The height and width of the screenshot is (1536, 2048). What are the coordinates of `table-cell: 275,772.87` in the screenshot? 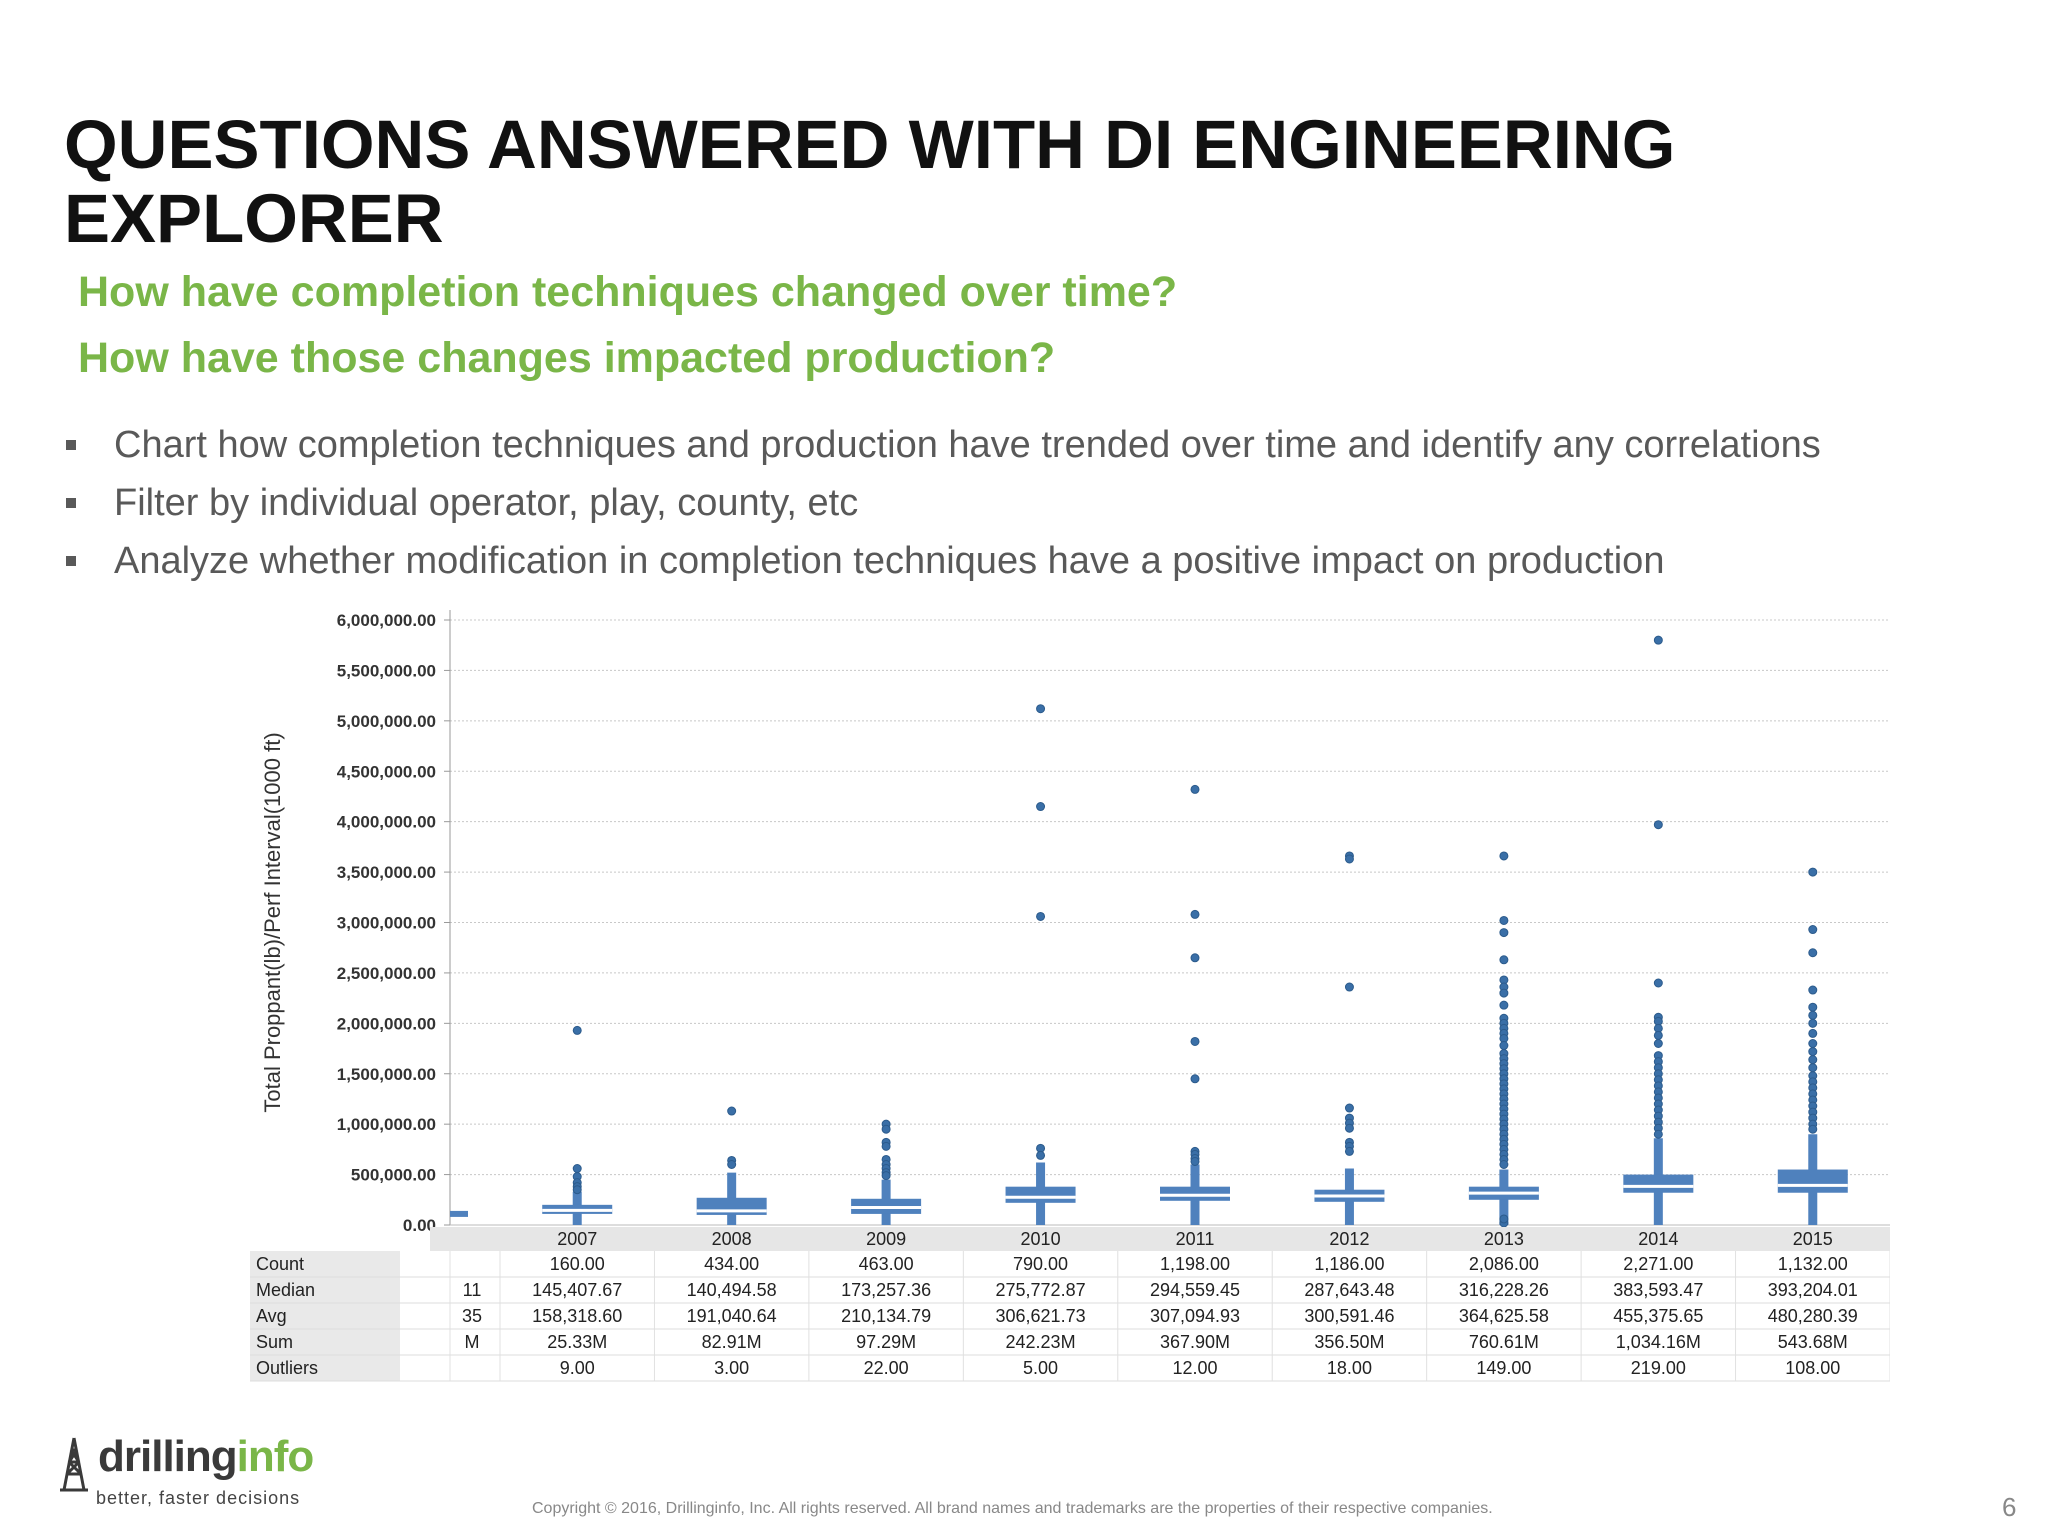 It's located at (1041, 1290).